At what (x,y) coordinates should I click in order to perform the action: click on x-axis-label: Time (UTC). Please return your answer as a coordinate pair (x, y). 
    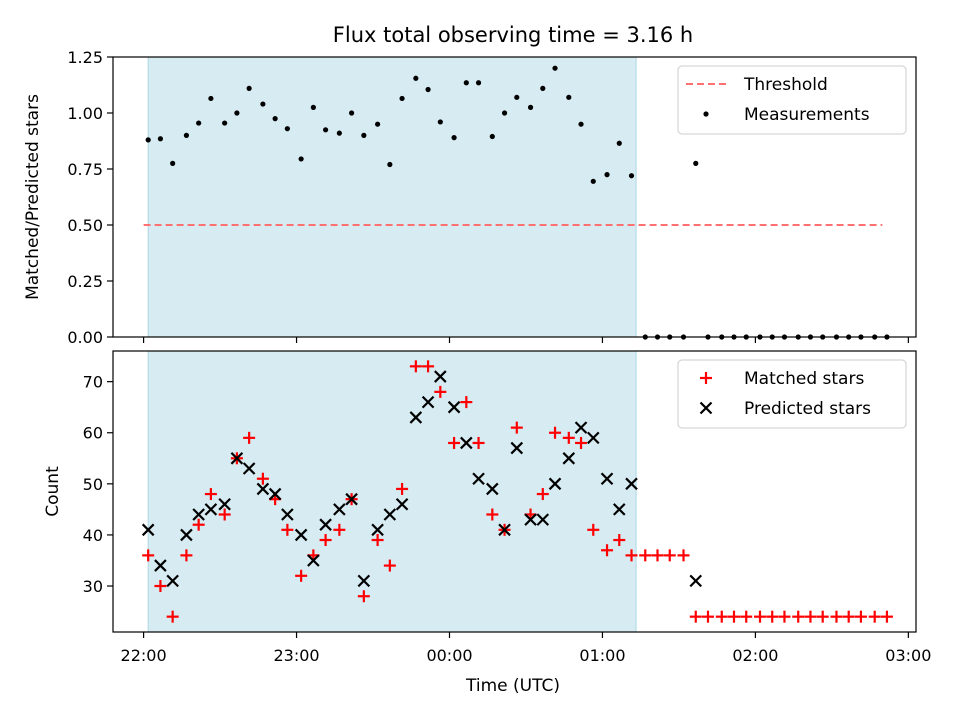
    Looking at the image, I should click on (512, 686).